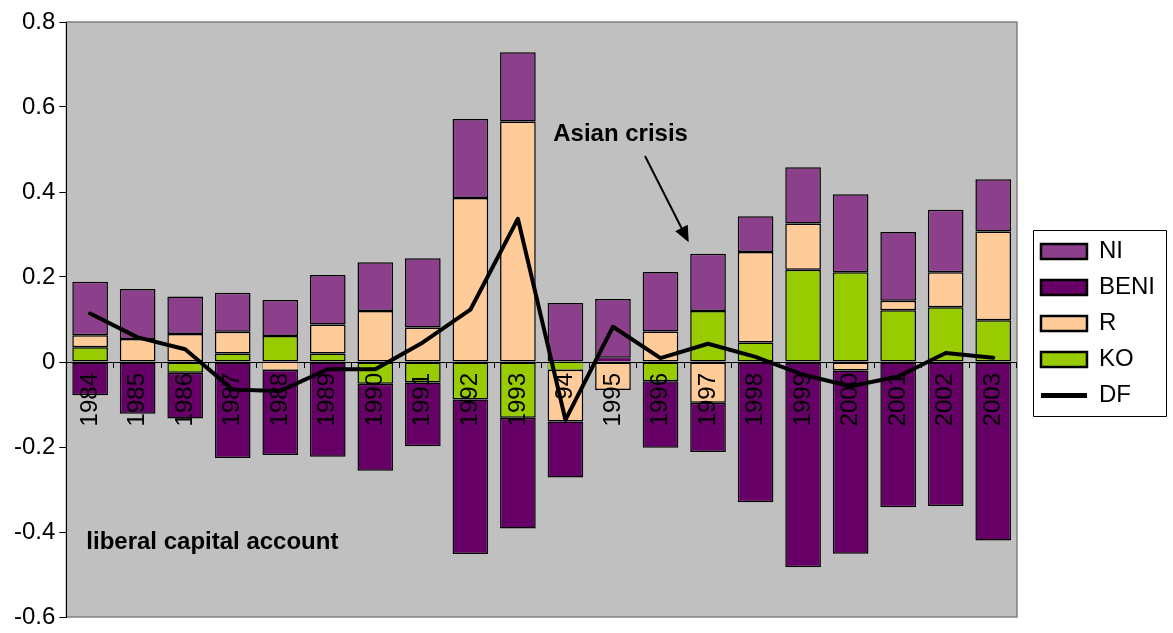 The height and width of the screenshot is (633, 1173). Describe the element at coordinates (136, 400) in the screenshot. I see `x-tick-label: 1985` at that location.